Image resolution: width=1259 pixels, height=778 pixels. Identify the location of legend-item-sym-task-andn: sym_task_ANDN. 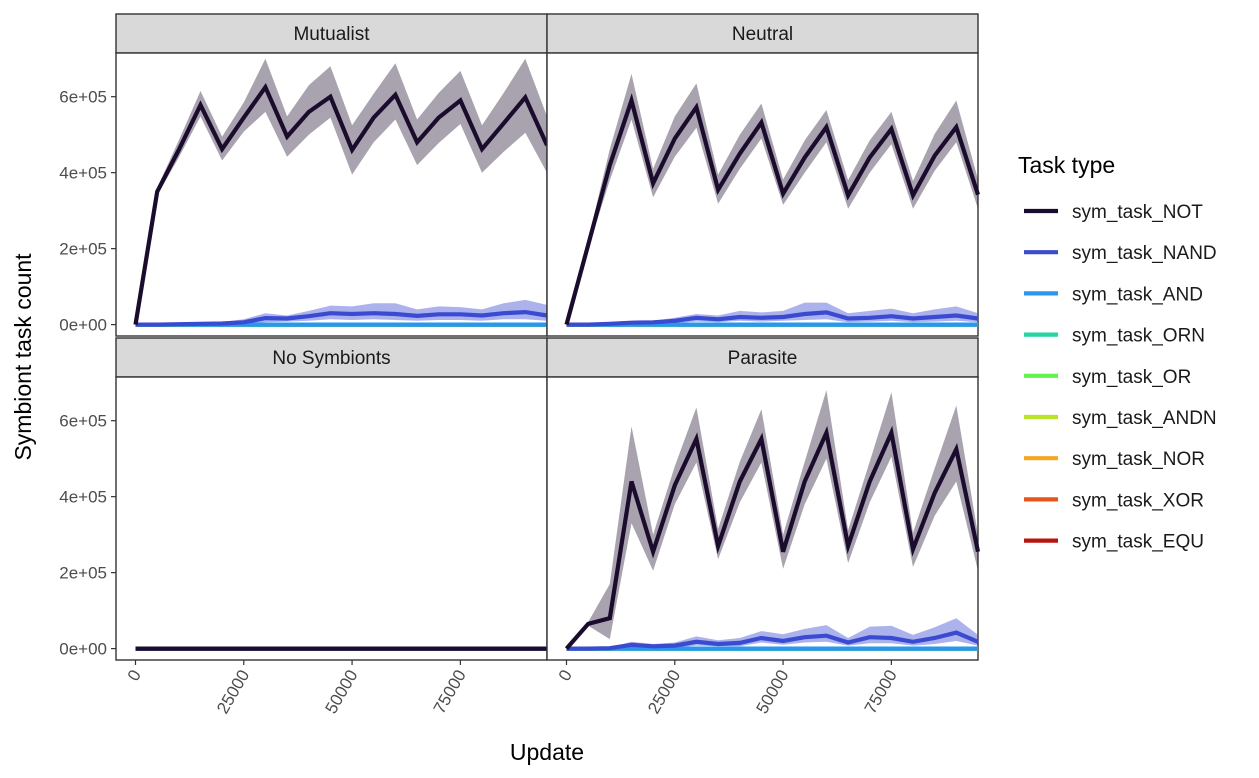
(1120, 418).